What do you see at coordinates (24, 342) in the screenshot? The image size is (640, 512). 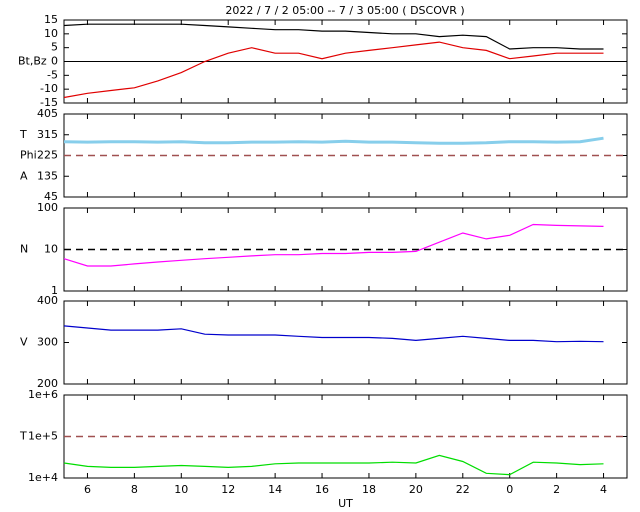 I see `y-label: V` at bounding box center [24, 342].